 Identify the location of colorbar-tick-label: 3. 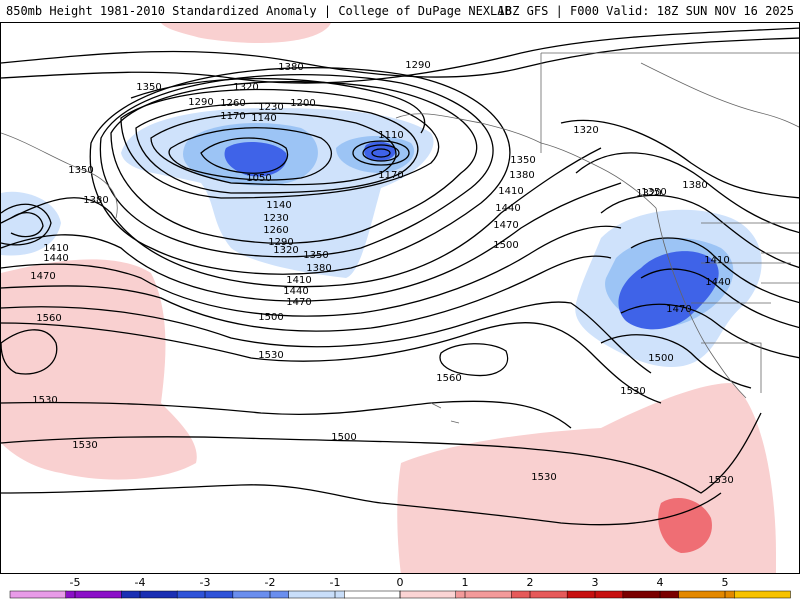
(595, 582).